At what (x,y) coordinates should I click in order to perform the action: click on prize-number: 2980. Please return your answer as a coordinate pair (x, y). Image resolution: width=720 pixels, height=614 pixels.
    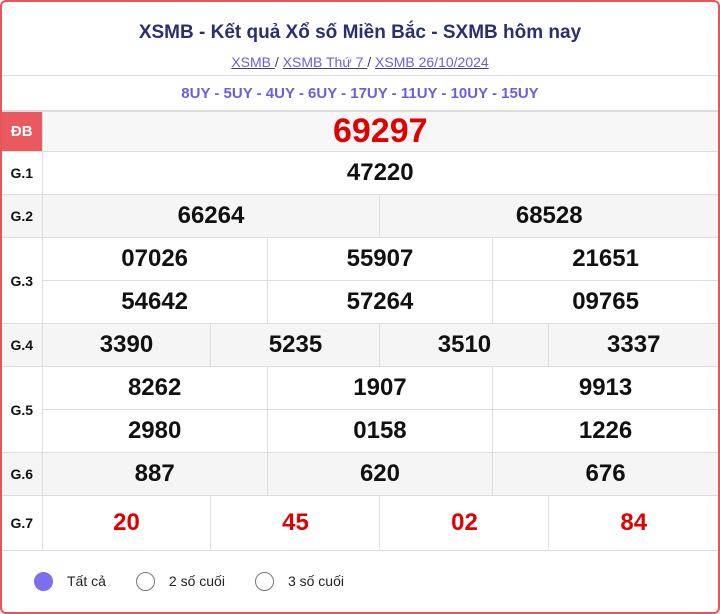
    Looking at the image, I should click on (154, 431).